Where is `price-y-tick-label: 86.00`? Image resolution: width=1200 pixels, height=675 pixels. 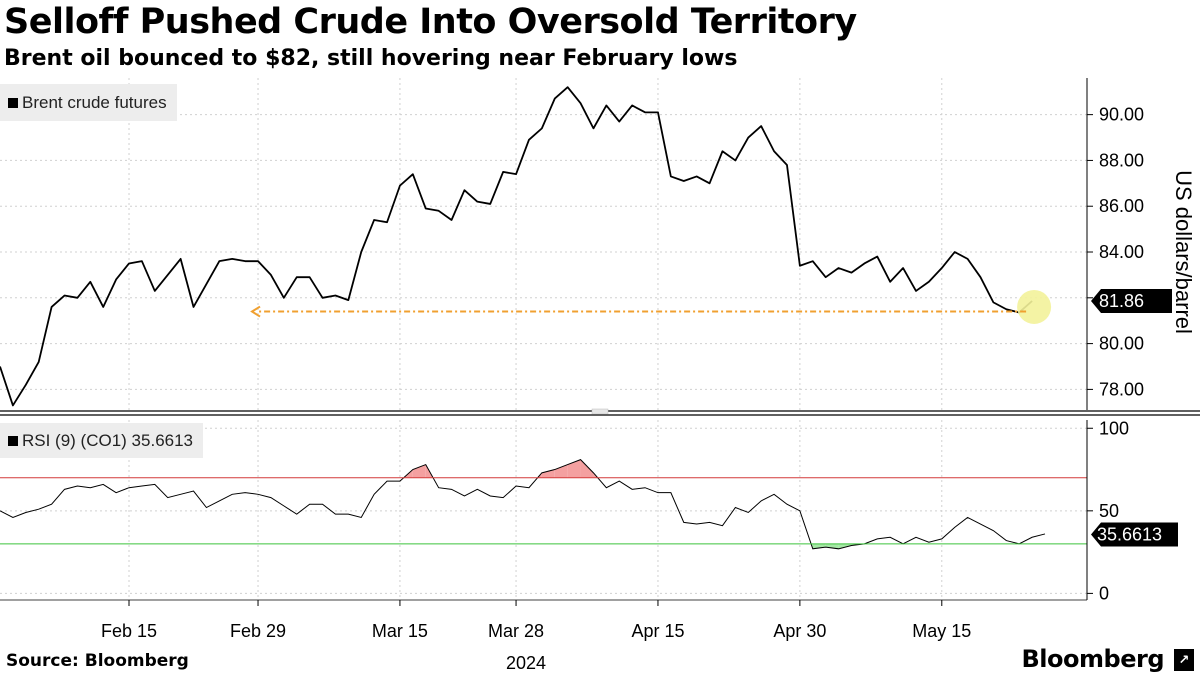 price-y-tick-label: 86.00 is located at coordinates (1121, 206).